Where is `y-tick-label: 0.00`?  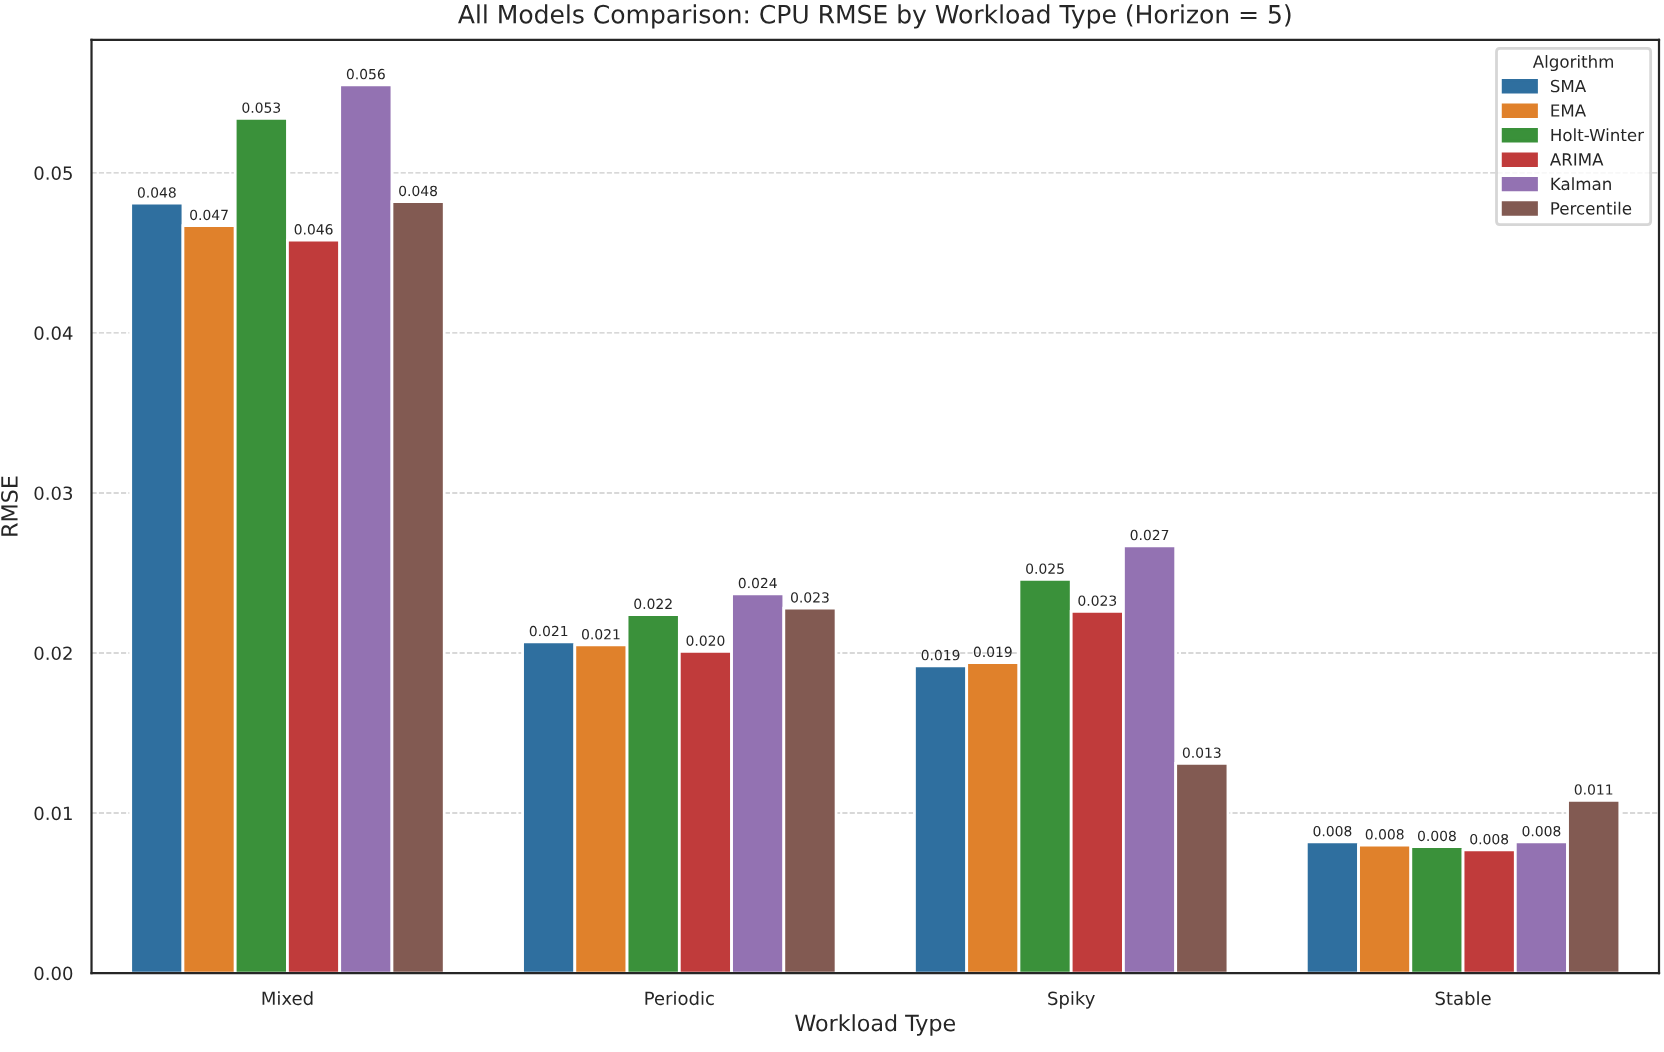 y-tick-label: 0.00 is located at coordinates (53, 973).